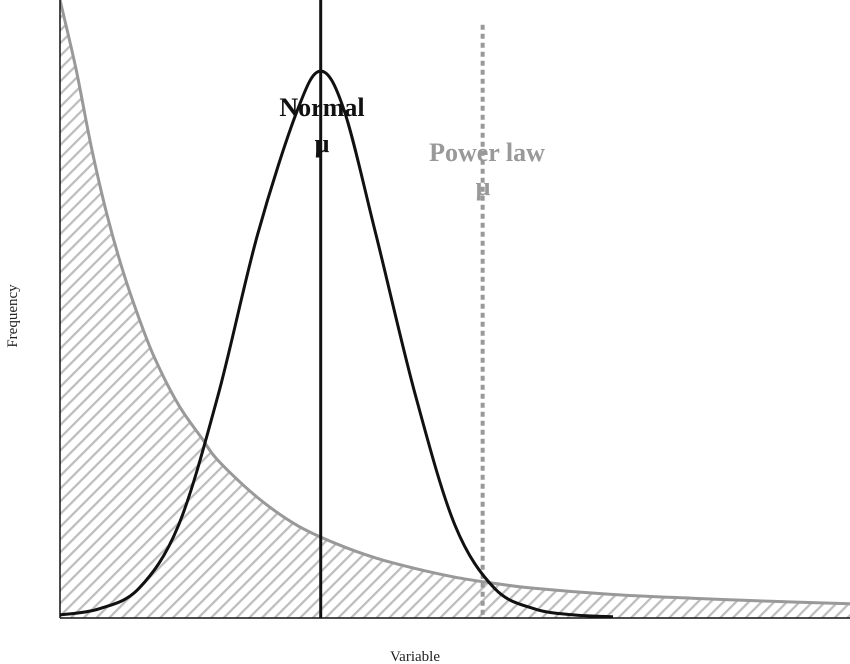 This screenshot has height=664, width=850. What do you see at coordinates (13, 316) in the screenshot?
I see `y-axis-label: Frequency` at bounding box center [13, 316].